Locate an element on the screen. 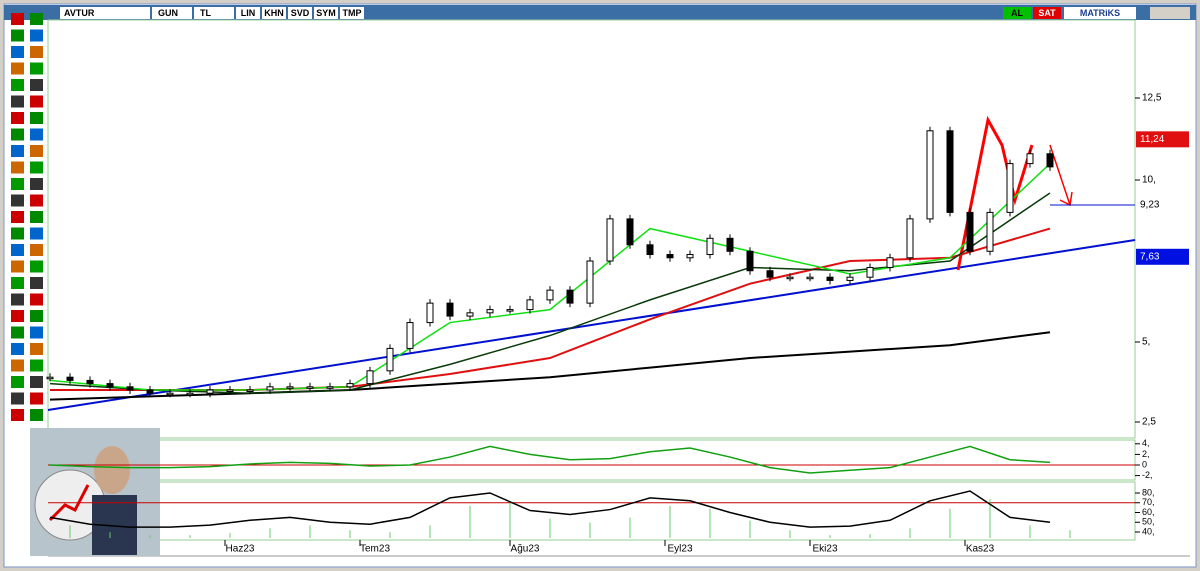 Image resolution: width=1200 pixels, height=571 pixels. drawn-pattern is located at coordinates (995, 193).